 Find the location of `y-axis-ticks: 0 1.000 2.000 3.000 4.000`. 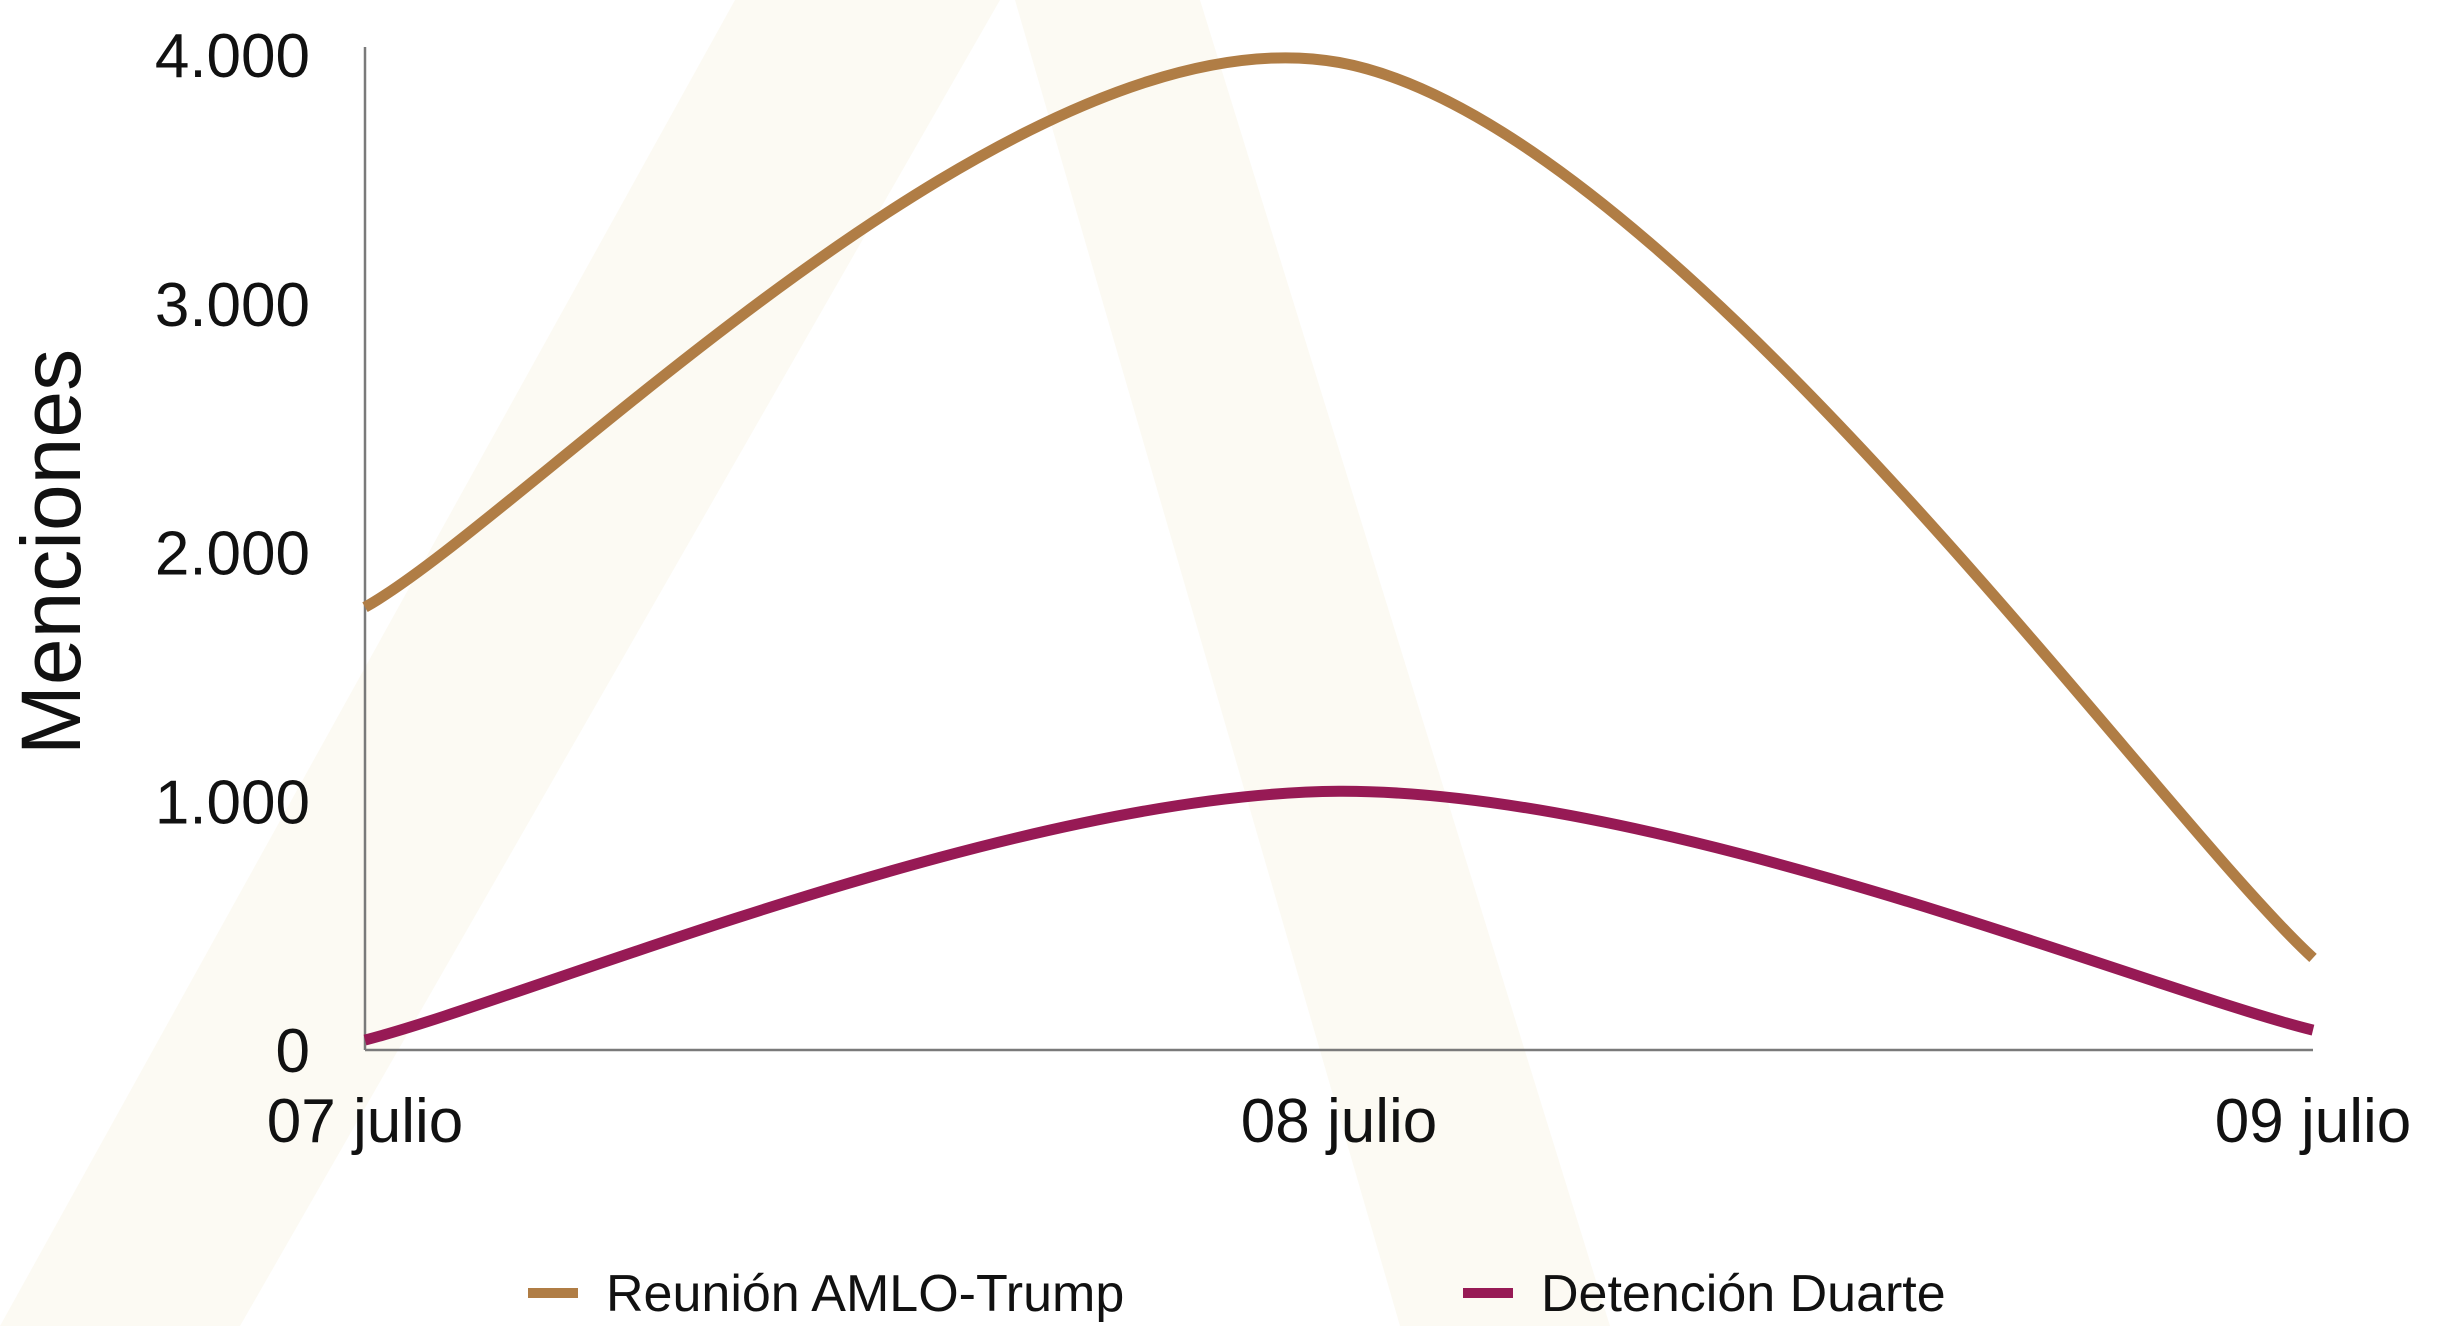

y-axis-ticks: 0 1.000 2.000 3.000 4.000 is located at coordinates (232, 554).